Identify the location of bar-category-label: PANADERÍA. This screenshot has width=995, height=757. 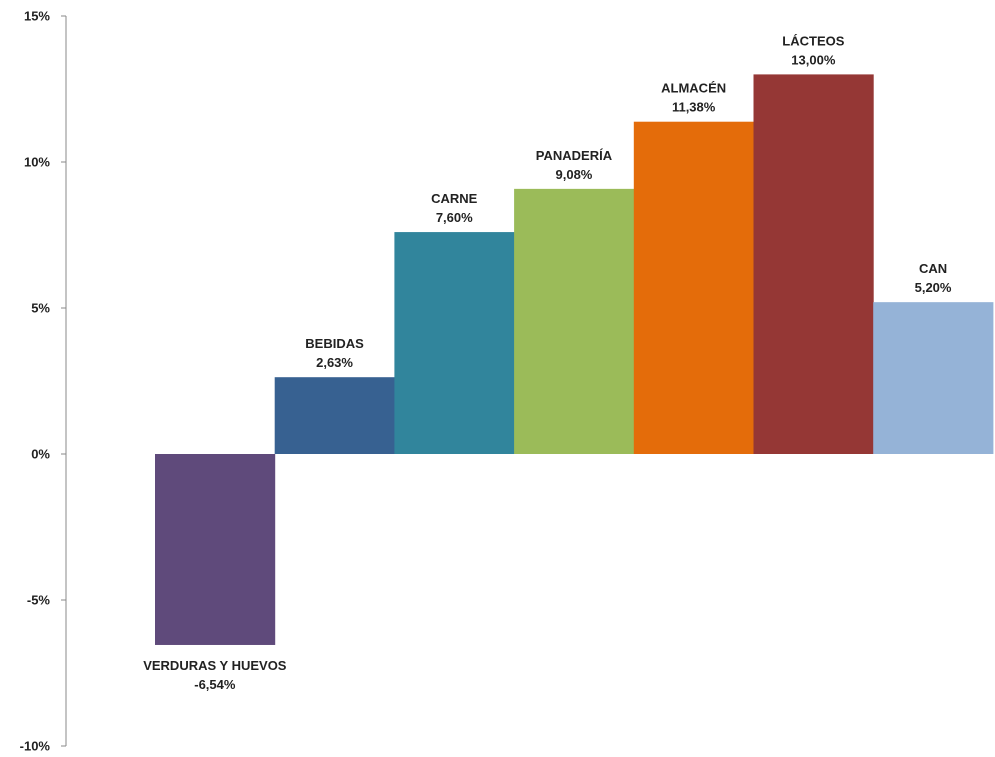
(574, 155).